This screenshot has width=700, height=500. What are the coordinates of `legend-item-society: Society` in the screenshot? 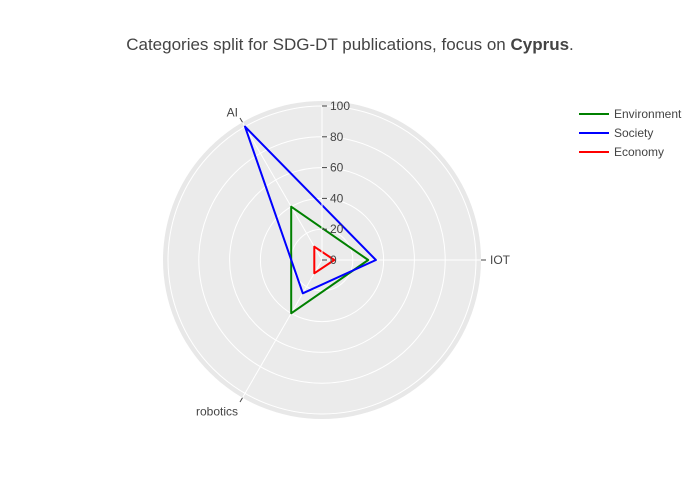 It's located at (616, 133).